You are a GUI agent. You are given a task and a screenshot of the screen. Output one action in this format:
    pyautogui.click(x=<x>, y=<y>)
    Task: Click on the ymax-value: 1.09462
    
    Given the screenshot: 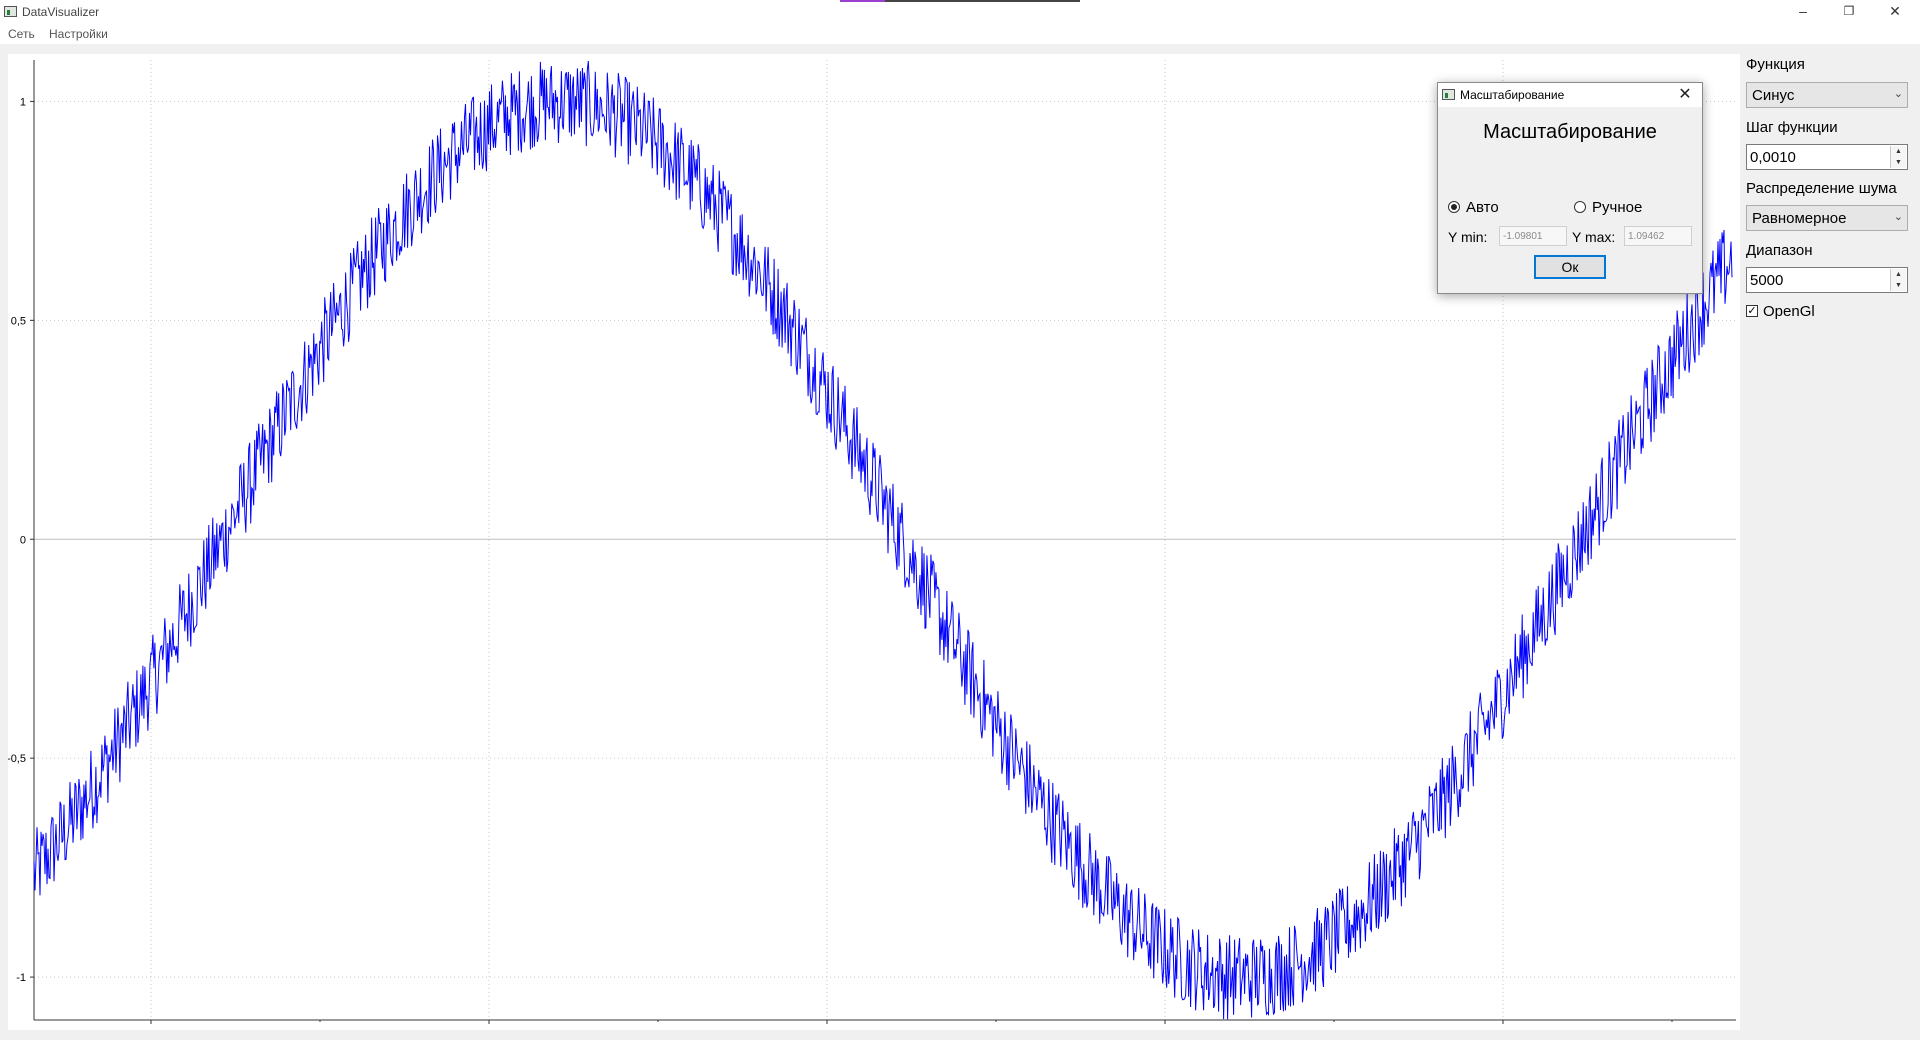 What is the action you would take?
    pyautogui.click(x=1646, y=236)
    